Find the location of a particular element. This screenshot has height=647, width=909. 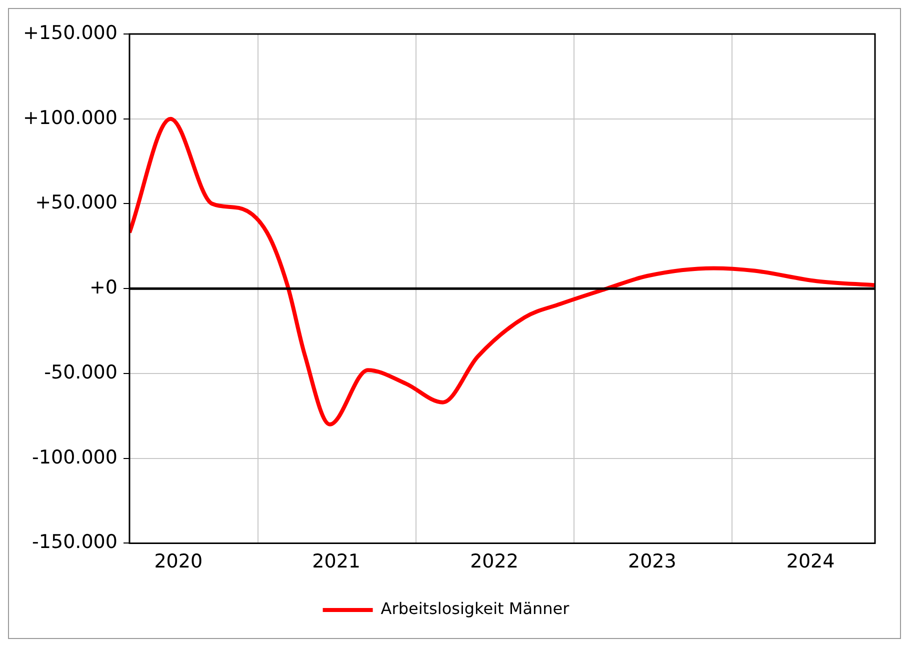

x-tick-label: 2024 is located at coordinates (810, 561).